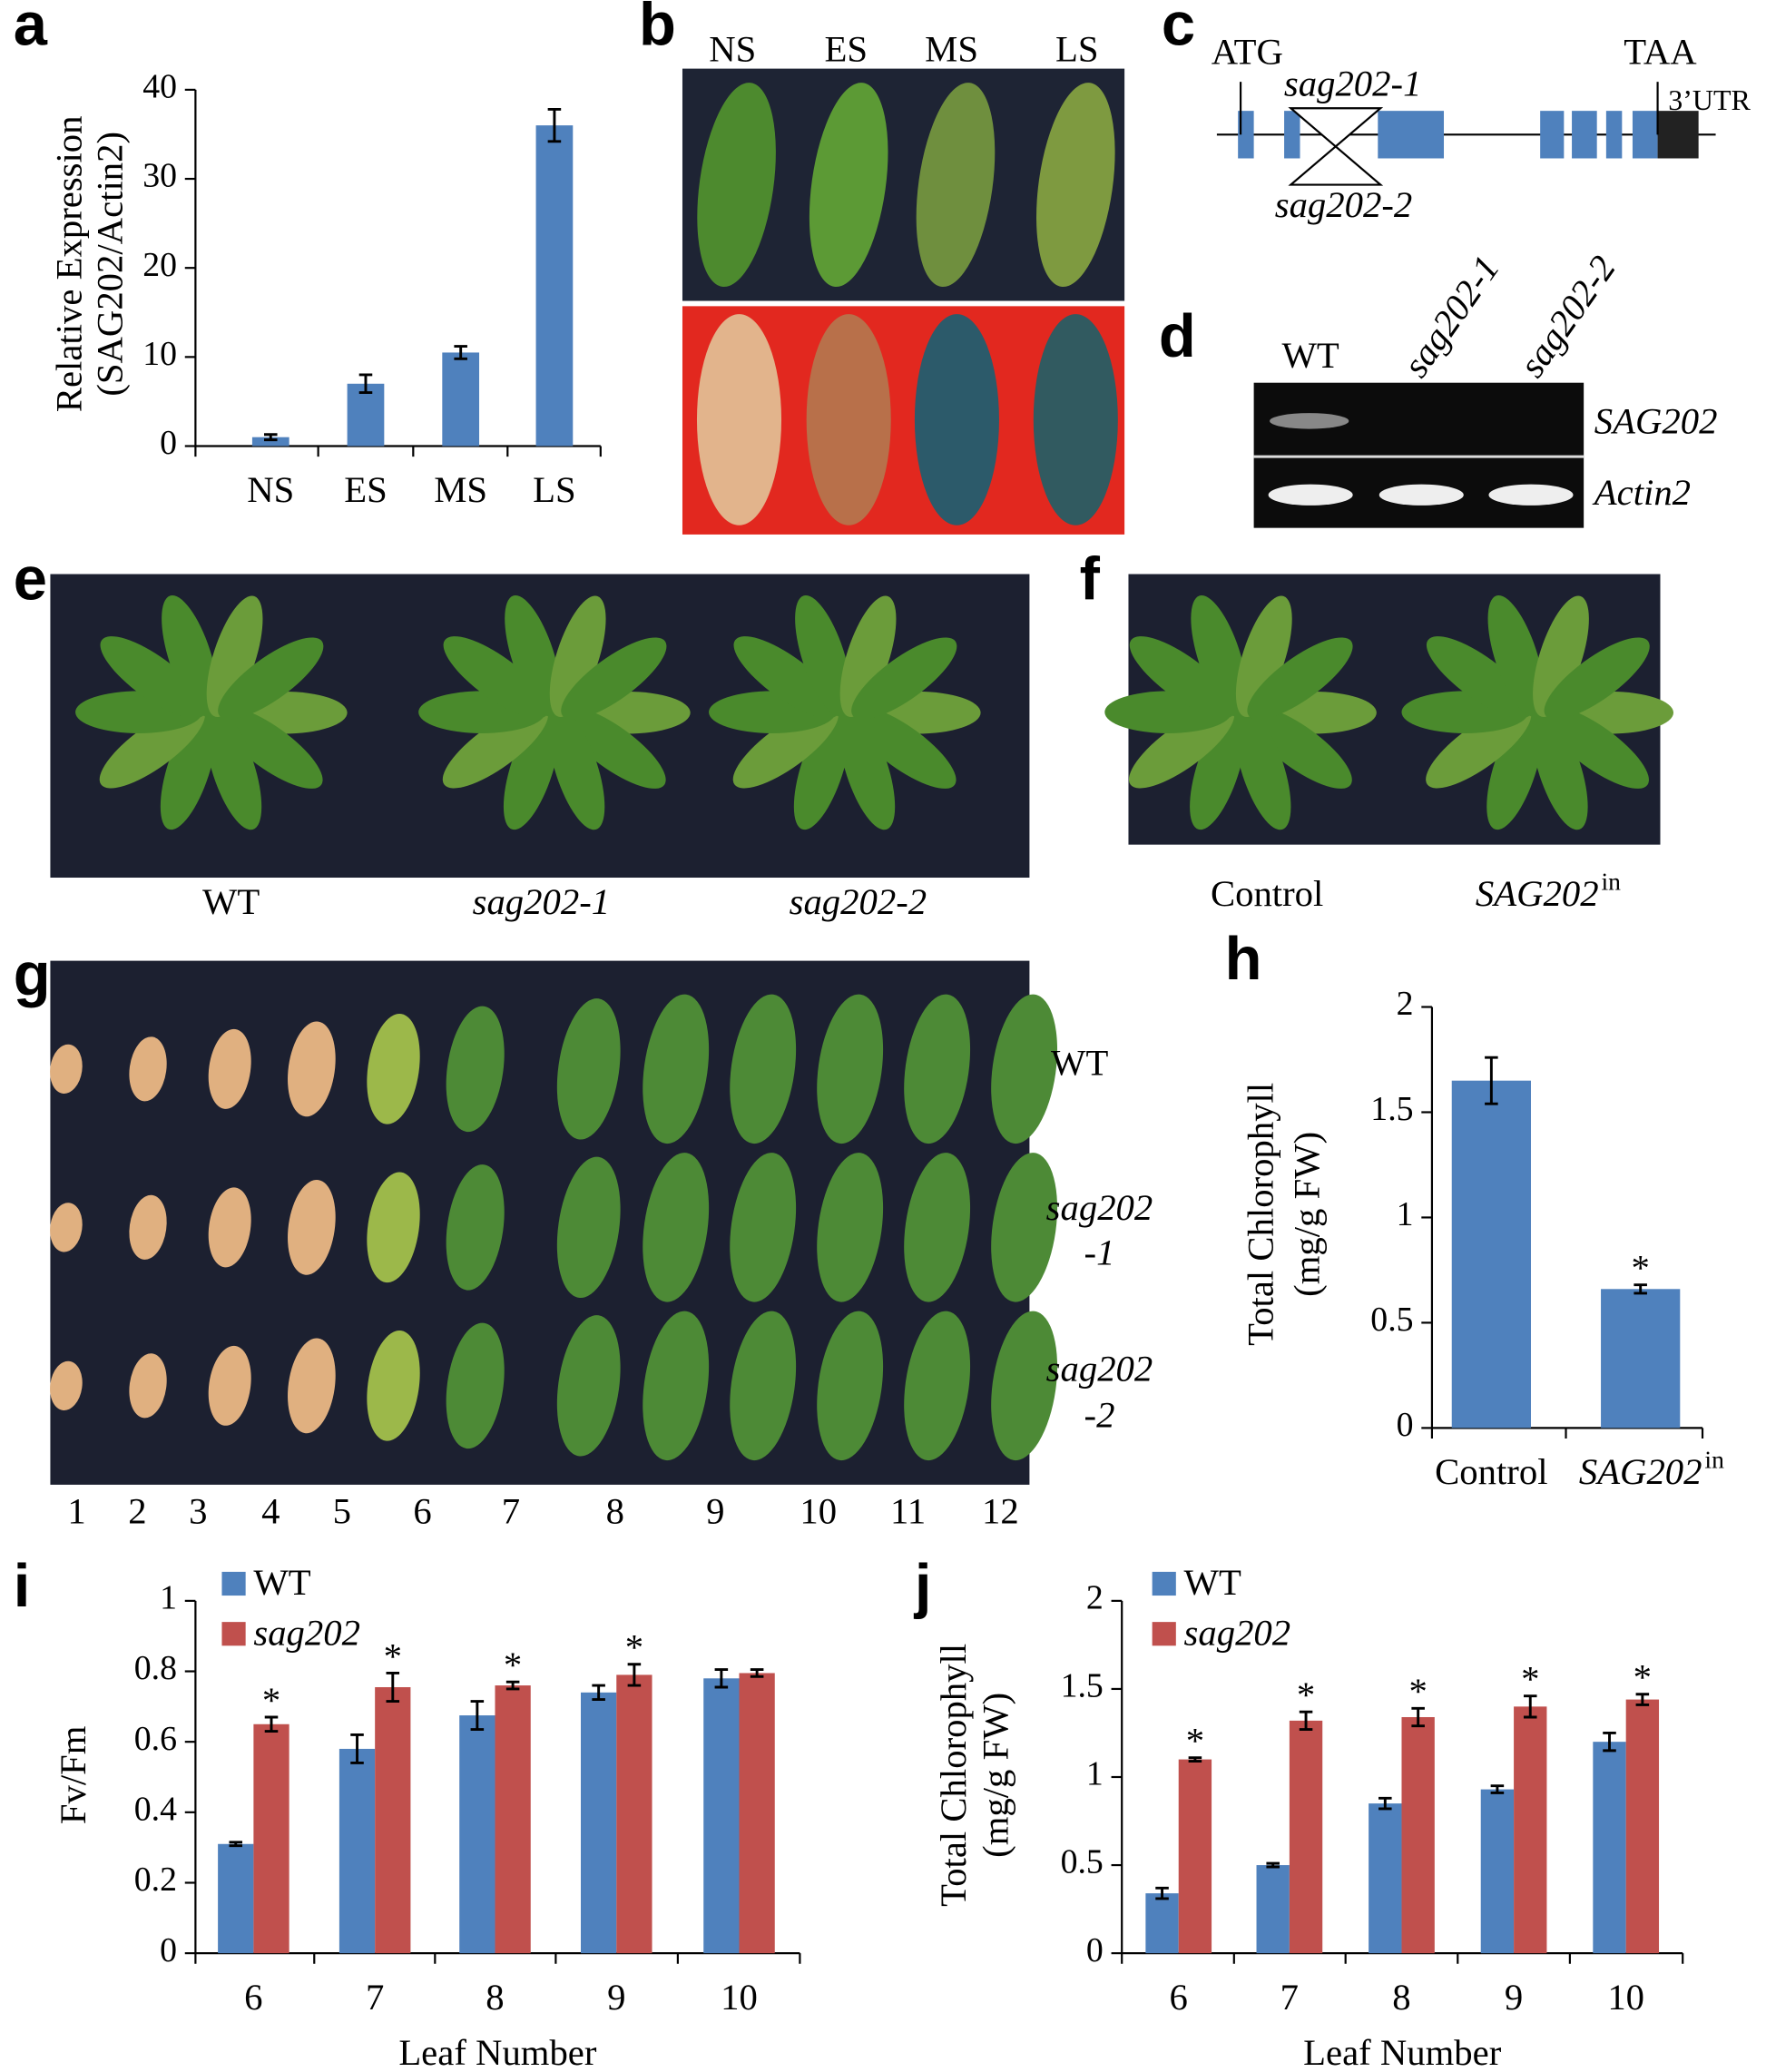 The image size is (1766, 2072). What do you see at coordinates (732, 49) in the screenshot?
I see `column-label: NS` at bounding box center [732, 49].